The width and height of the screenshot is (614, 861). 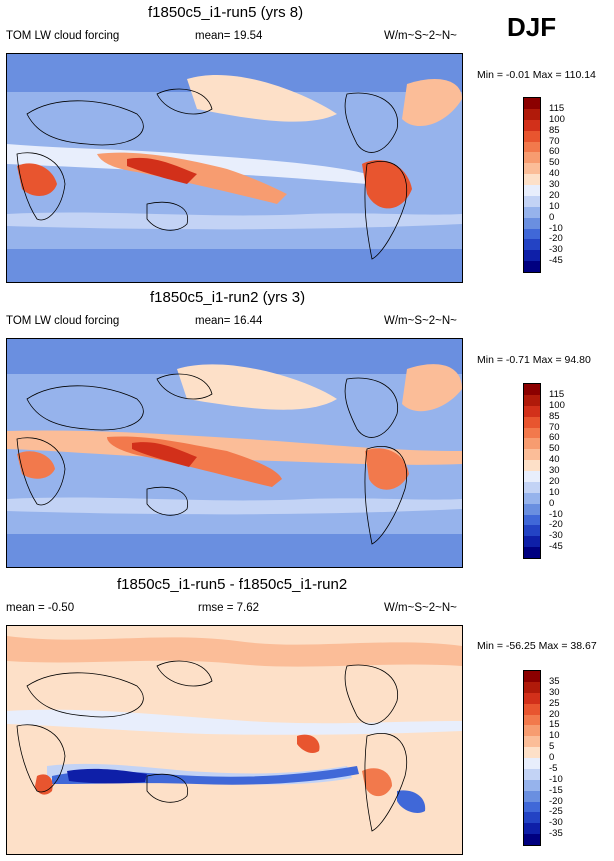 I want to click on panel3-equatorial-negative-core, so click(x=107, y=776).